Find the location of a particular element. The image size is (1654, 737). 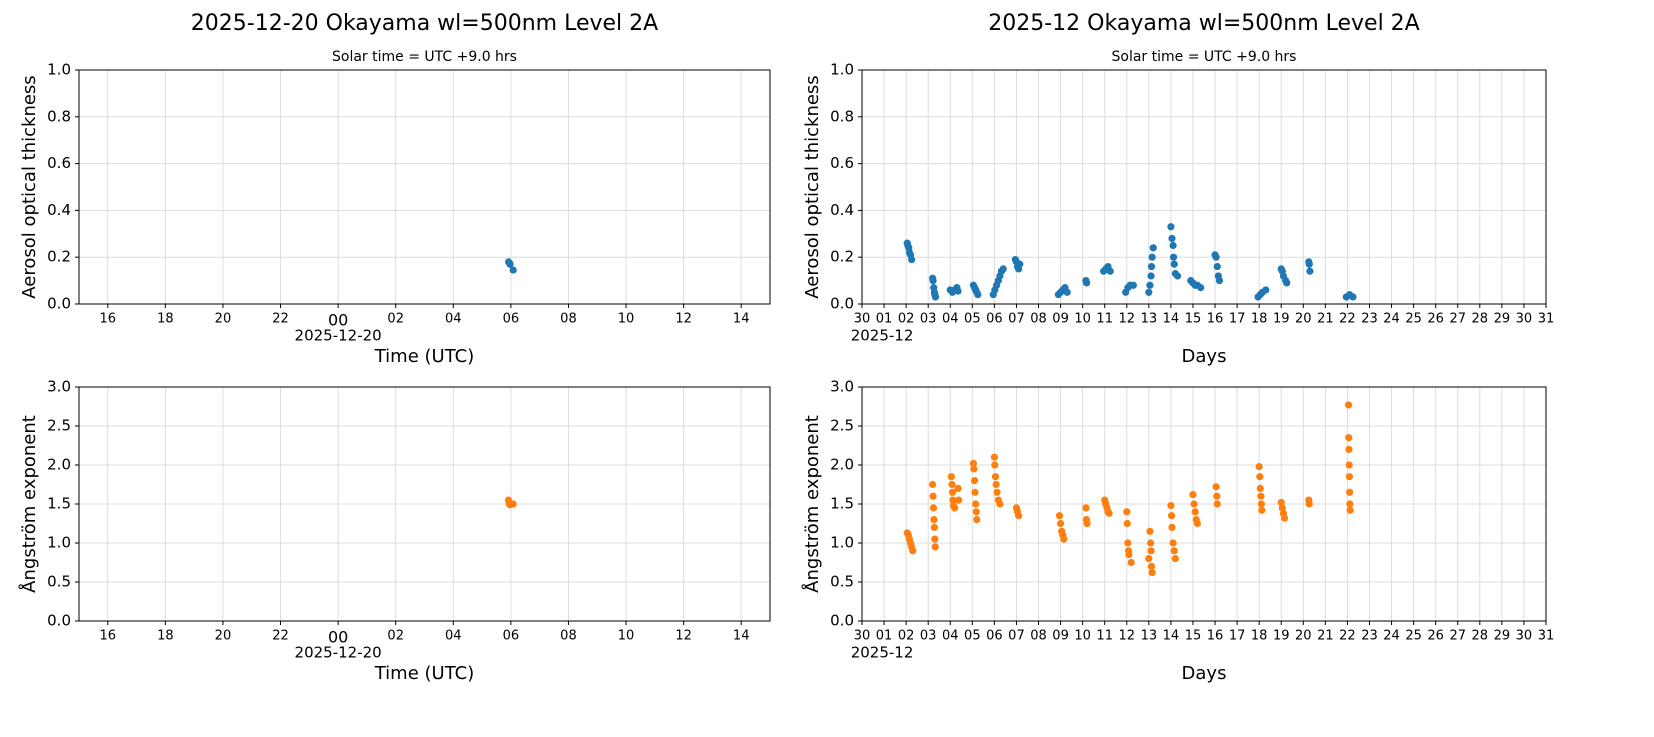

y-tick-label: 0.6 is located at coordinates (842, 163).